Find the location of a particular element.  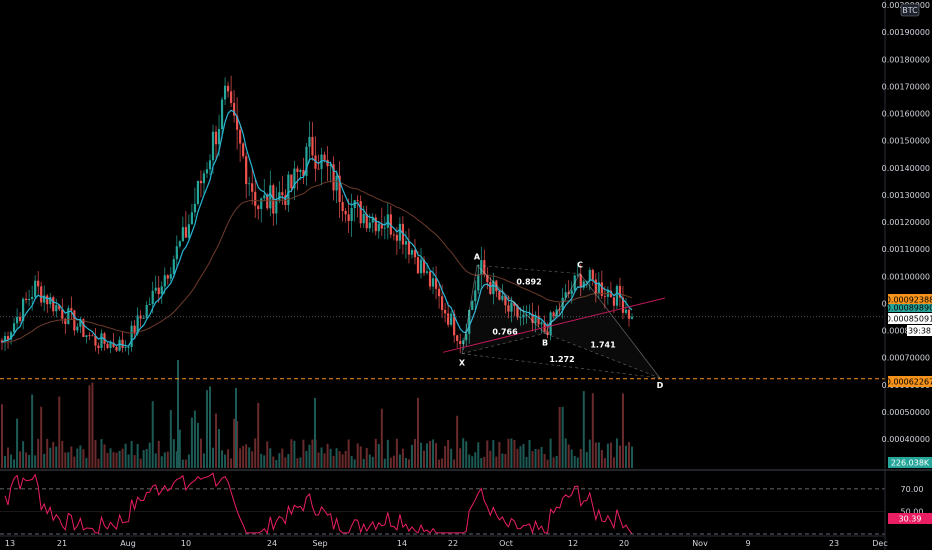

price-tick-label: 0.00180000 is located at coordinates (906, 59).